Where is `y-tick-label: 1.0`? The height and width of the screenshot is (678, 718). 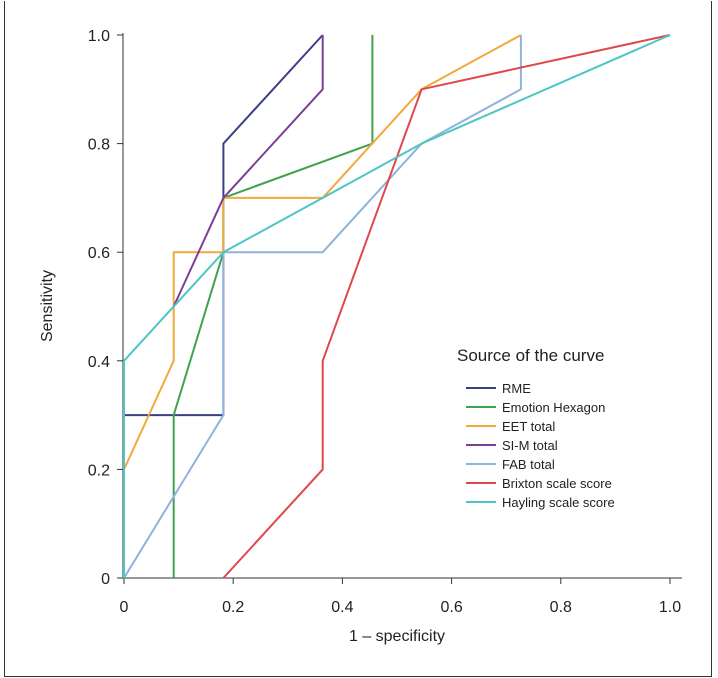 y-tick-label: 1.0 is located at coordinates (99, 36).